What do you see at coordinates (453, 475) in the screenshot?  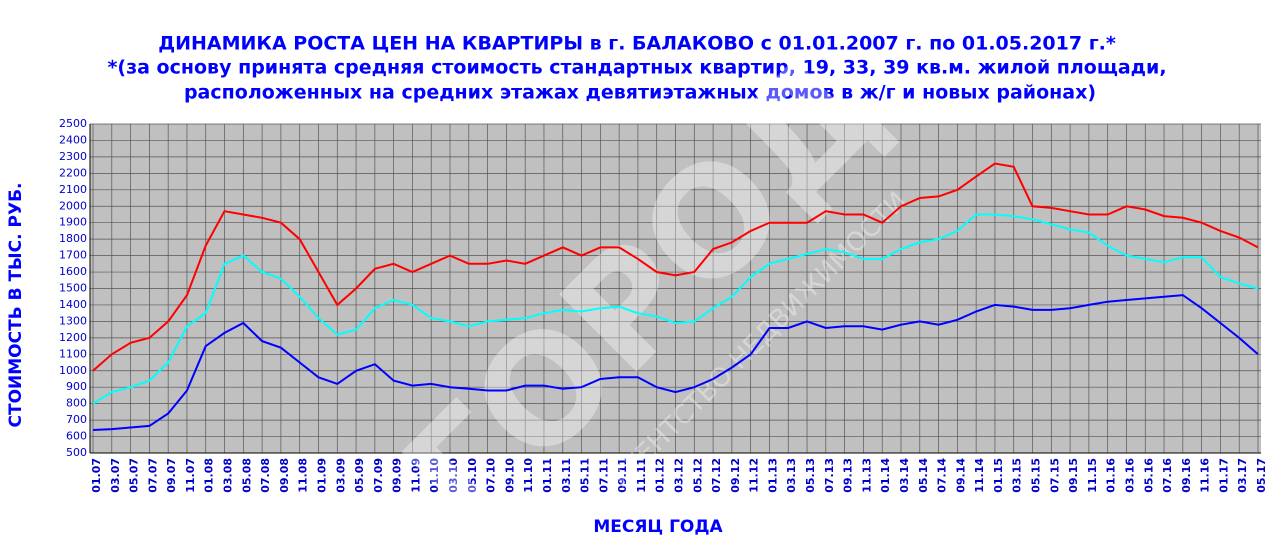 I see `x-tick-label: 03.10` at bounding box center [453, 475].